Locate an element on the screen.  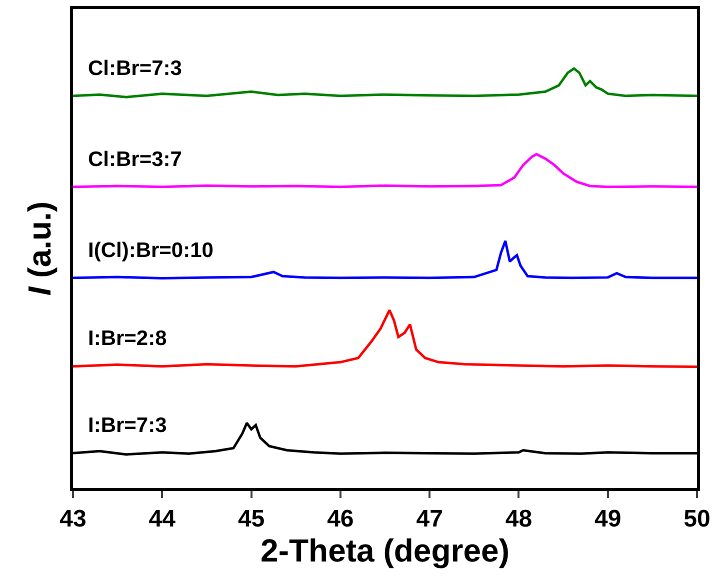
y-axis-title: I (a.u.) is located at coordinates (40, 248).